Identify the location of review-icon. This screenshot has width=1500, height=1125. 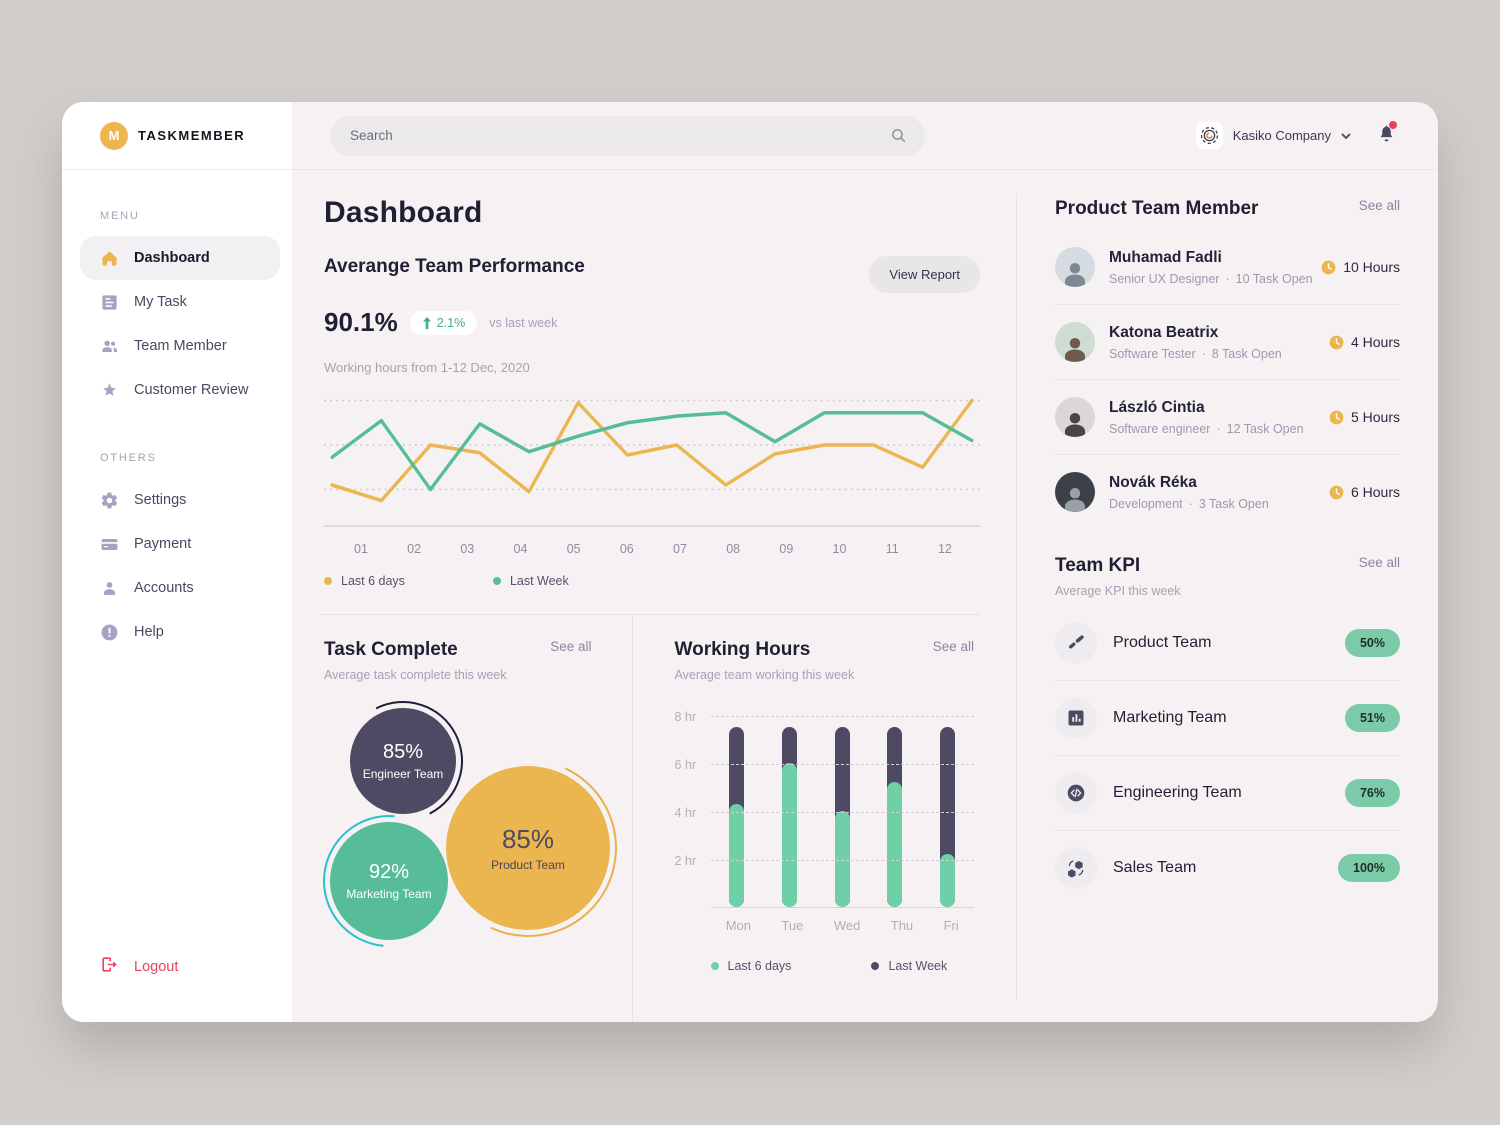
(109, 390).